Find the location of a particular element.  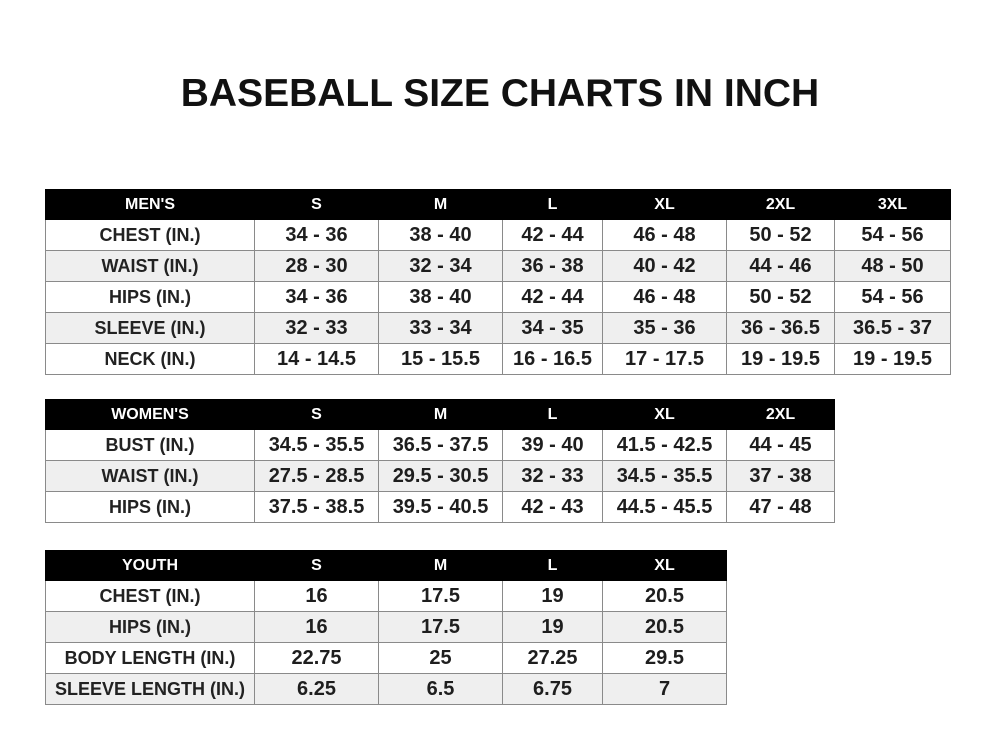

size-value: 22.75 is located at coordinates (316, 658).